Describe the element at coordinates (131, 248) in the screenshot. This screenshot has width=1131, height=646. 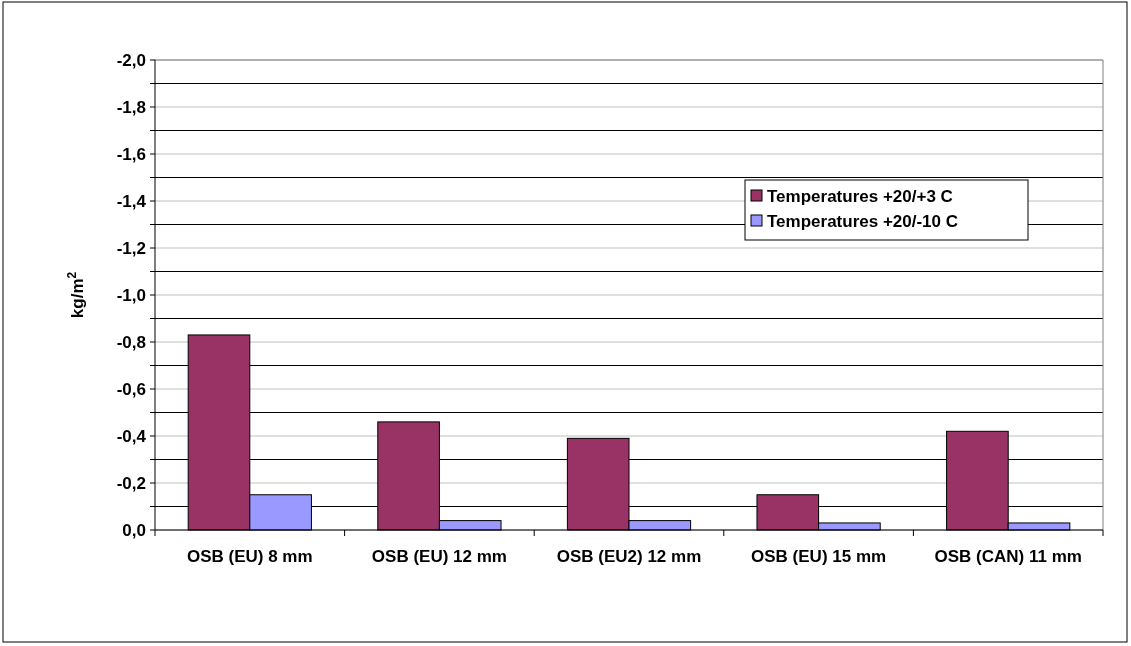
I see `y-tick-label: -1,2` at that location.